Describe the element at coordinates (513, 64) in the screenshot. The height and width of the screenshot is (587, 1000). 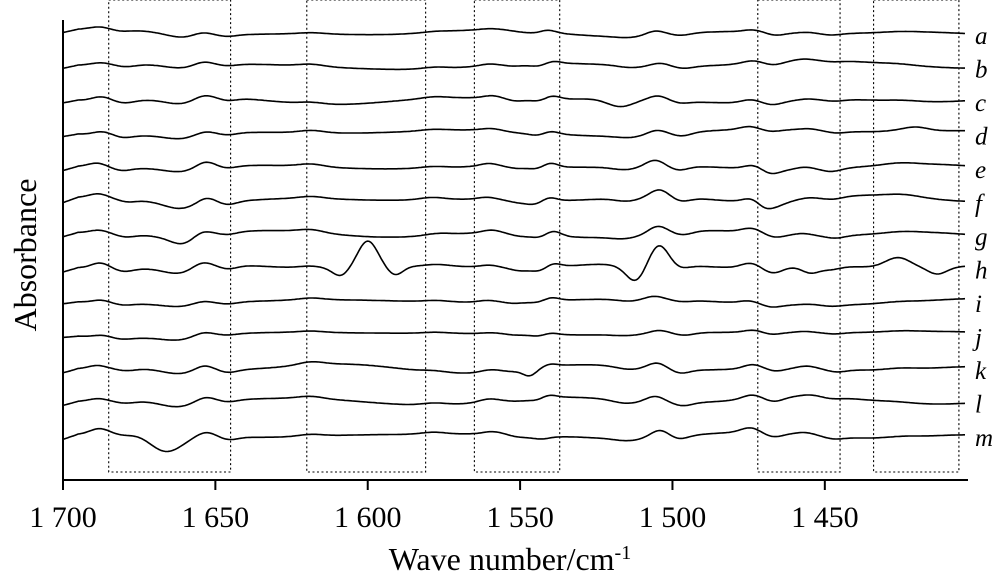
I see `spectrum-b` at that location.